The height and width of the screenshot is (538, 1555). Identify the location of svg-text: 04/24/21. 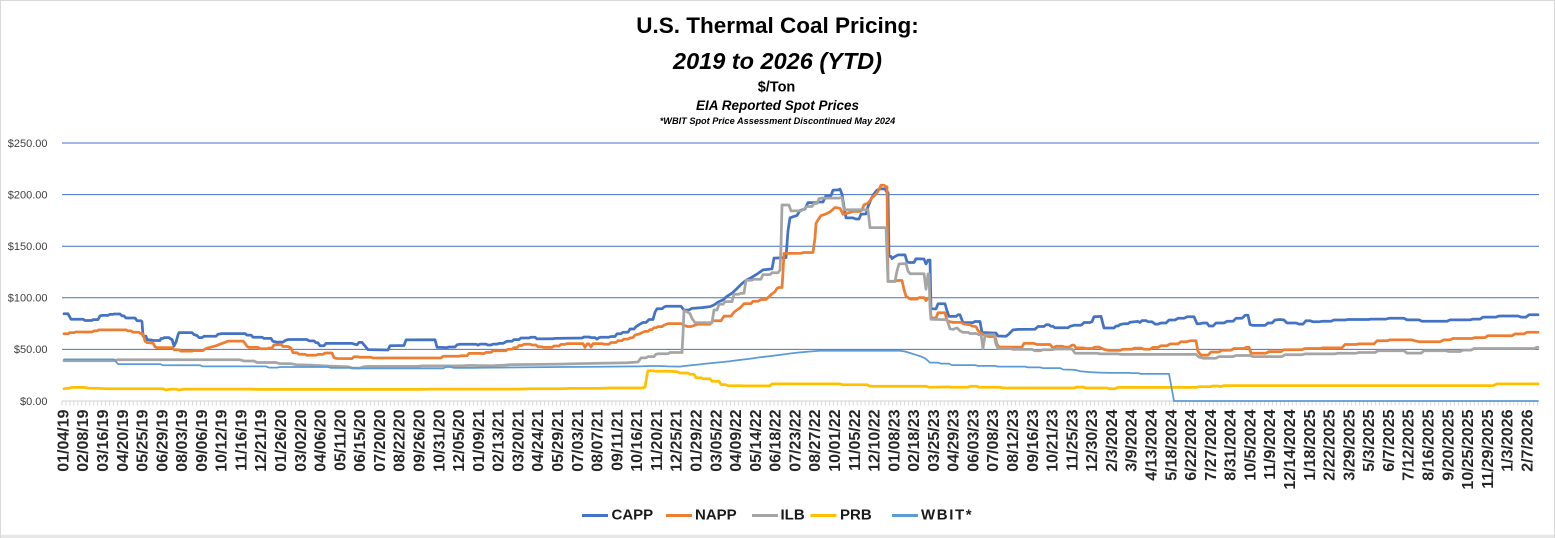
(538, 440).